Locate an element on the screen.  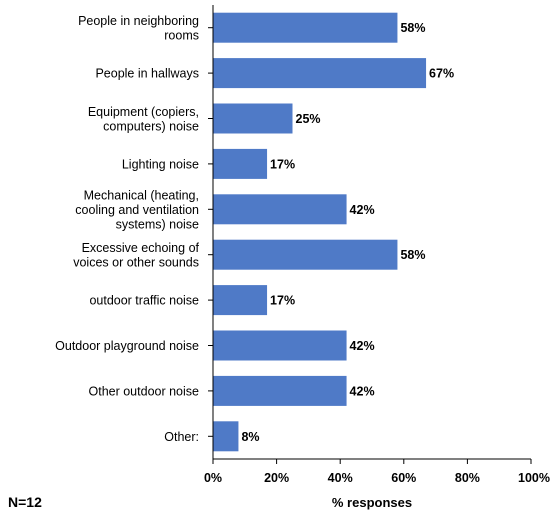
x-tick-labels-group: 0% 20% 40% 60% 80% 100% is located at coordinates (377, 478).